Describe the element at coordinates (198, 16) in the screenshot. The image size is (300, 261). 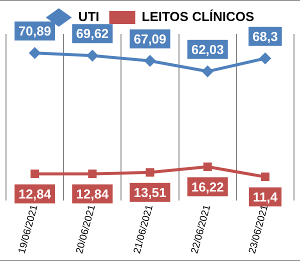
I see `legend-label: LEITOS CLÍNICOS` at that location.